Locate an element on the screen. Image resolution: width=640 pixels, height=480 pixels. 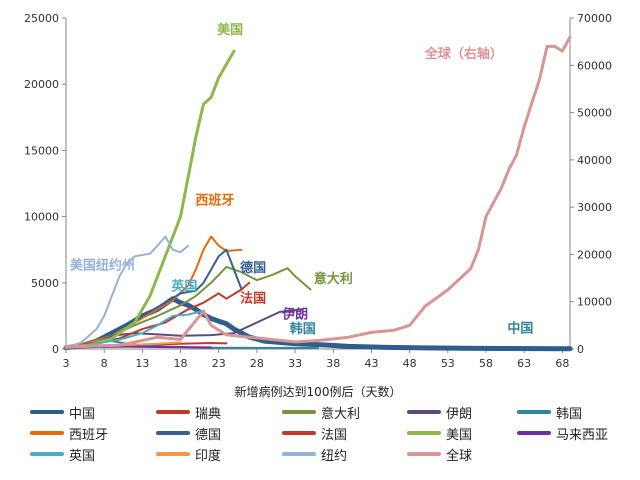
x-axis-label: 新增病例达到100例后（天数） is located at coordinates (318, 391).